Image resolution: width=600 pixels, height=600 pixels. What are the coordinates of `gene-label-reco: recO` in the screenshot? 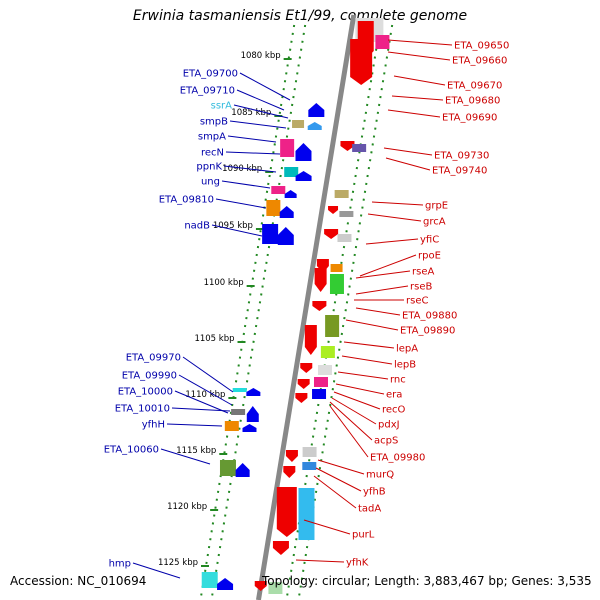 It's located at (394, 410).